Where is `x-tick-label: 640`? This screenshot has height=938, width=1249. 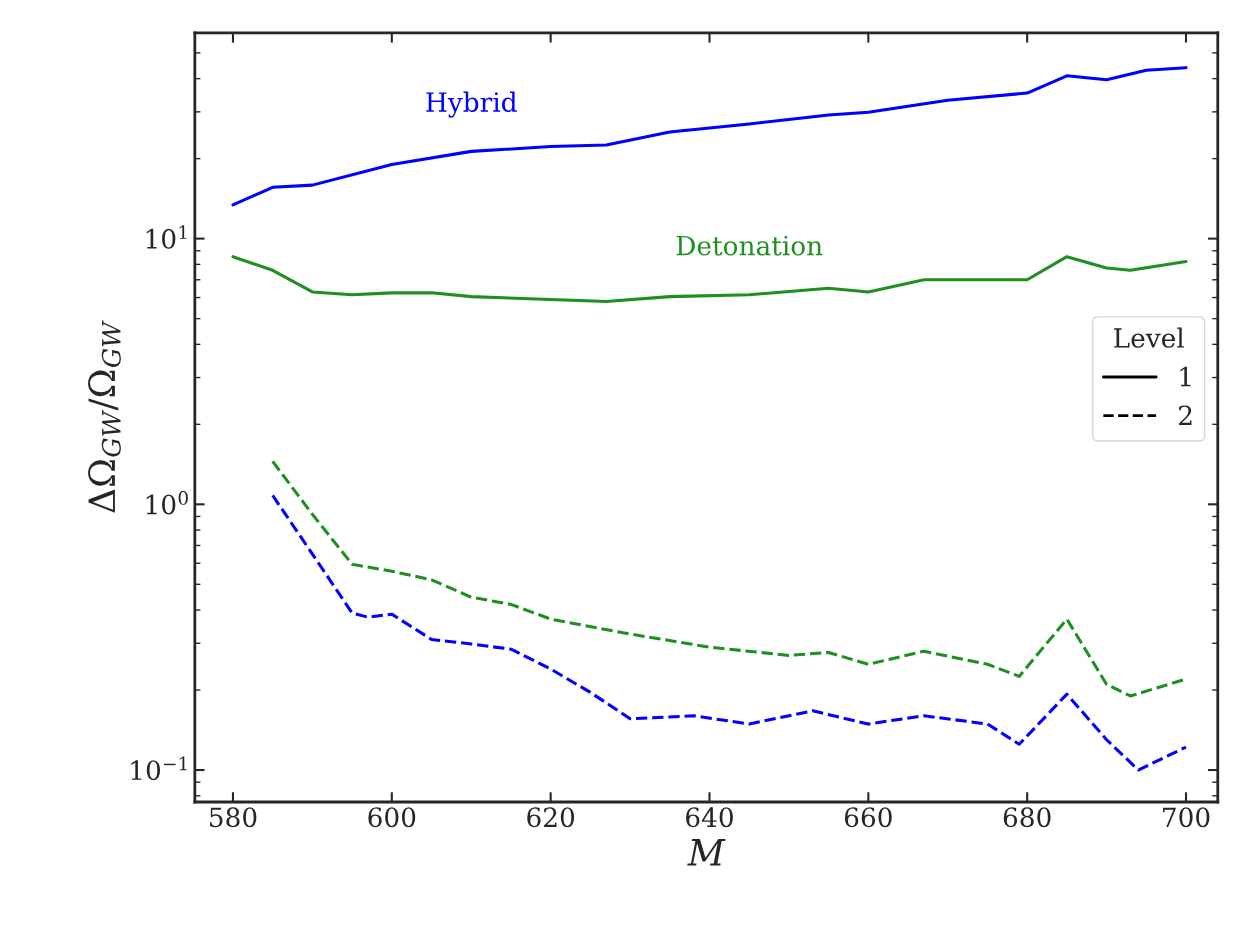
x-tick-label: 640 is located at coordinates (709, 817).